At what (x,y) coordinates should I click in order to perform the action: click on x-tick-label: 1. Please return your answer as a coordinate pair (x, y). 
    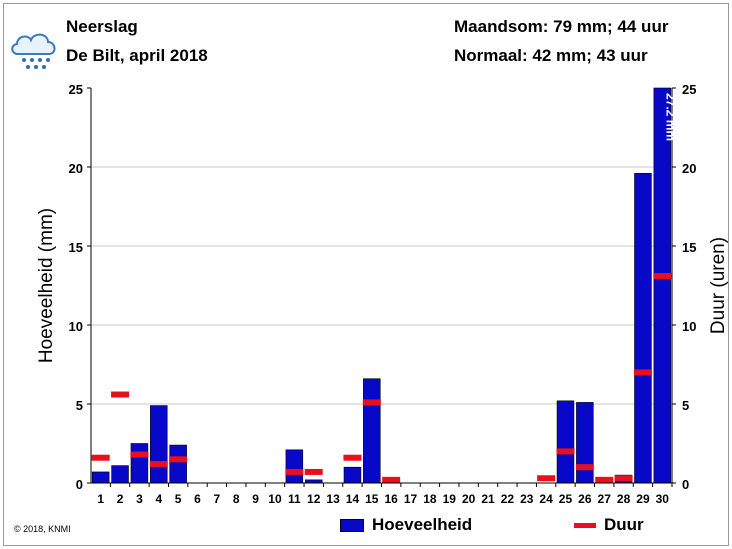
    Looking at the image, I should click on (100, 499).